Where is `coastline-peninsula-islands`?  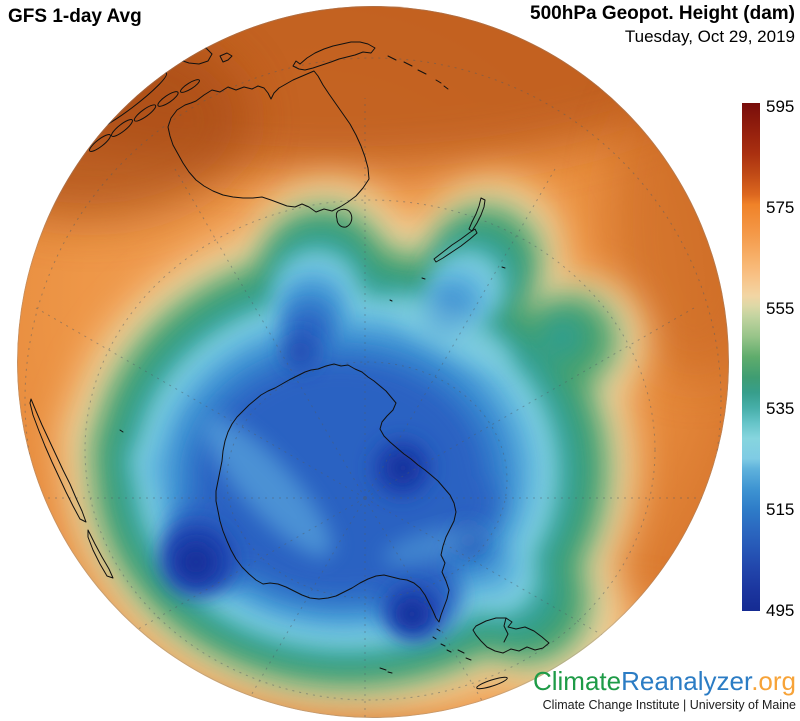
coastline-peninsula-islands is located at coordinates (442, 640).